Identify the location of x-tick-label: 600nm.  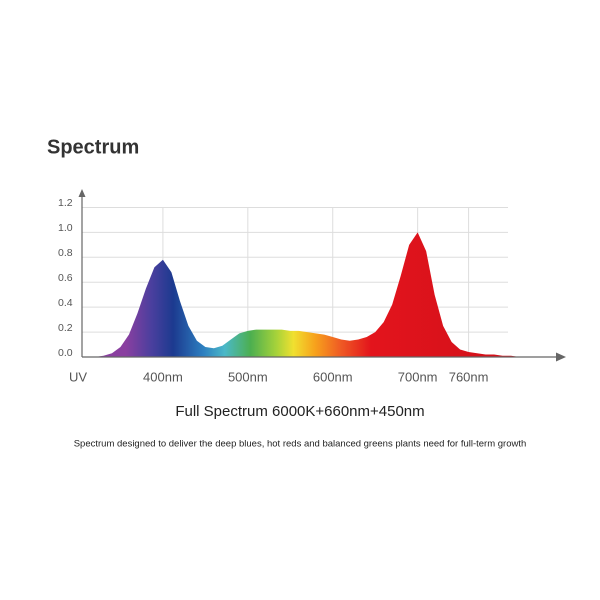
(333, 376).